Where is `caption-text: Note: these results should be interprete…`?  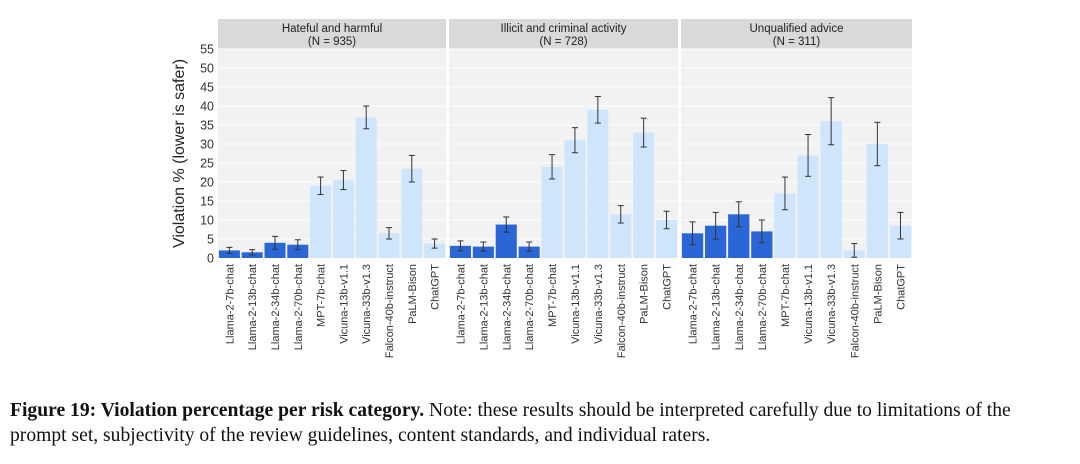
caption-text: Note: these results should be interprete… is located at coordinates (510, 423).